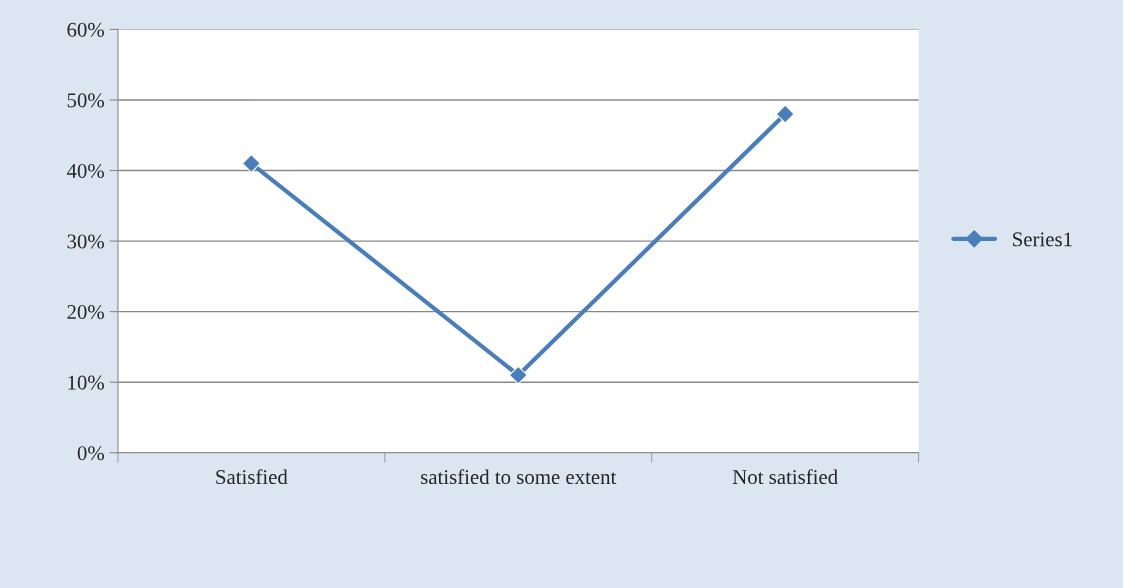 The image size is (1123, 588). What do you see at coordinates (86, 100) in the screenshot?
I see `y-tick-label: 50%` at bounding box center [86, 100].